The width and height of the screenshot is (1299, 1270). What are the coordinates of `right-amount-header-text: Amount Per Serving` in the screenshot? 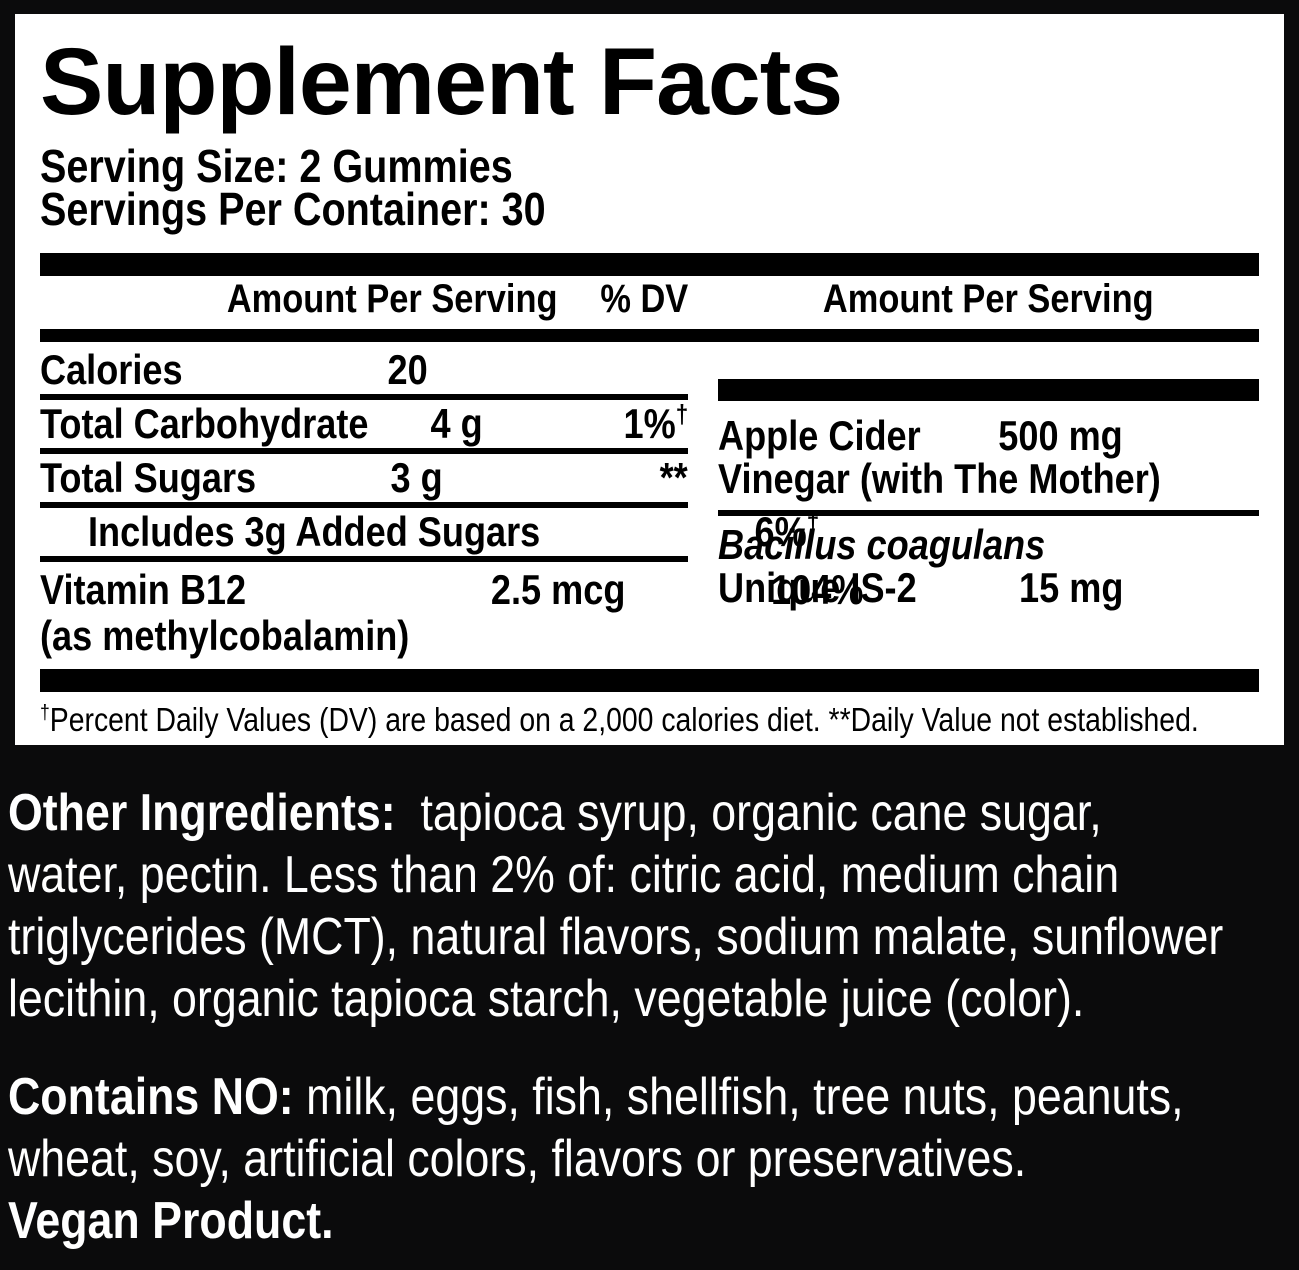 It's located at (988, 298).